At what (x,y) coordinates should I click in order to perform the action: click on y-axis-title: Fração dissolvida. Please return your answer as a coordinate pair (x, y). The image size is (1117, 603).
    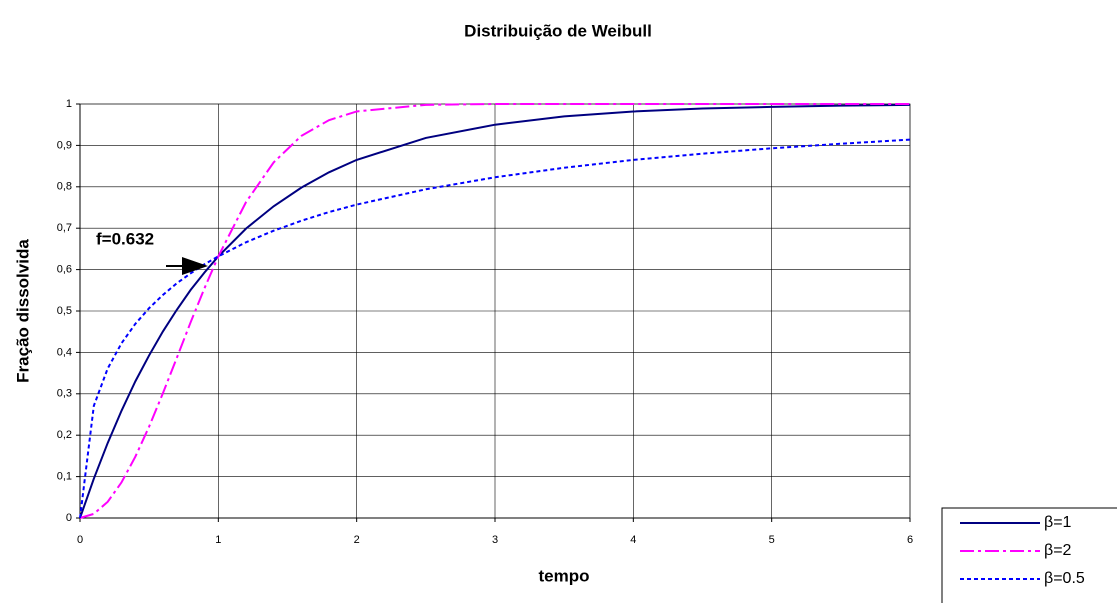
    Looking at the image, I should click on (22, 311).